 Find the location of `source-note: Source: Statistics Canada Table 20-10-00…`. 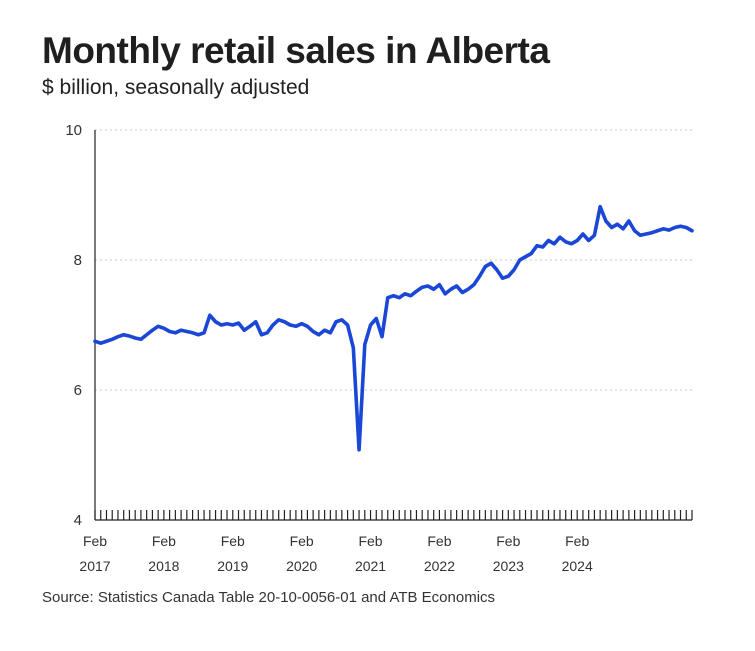

source-note: Source: Statistics Canada Table 20-10-00… is located at coordinates (269, 597).